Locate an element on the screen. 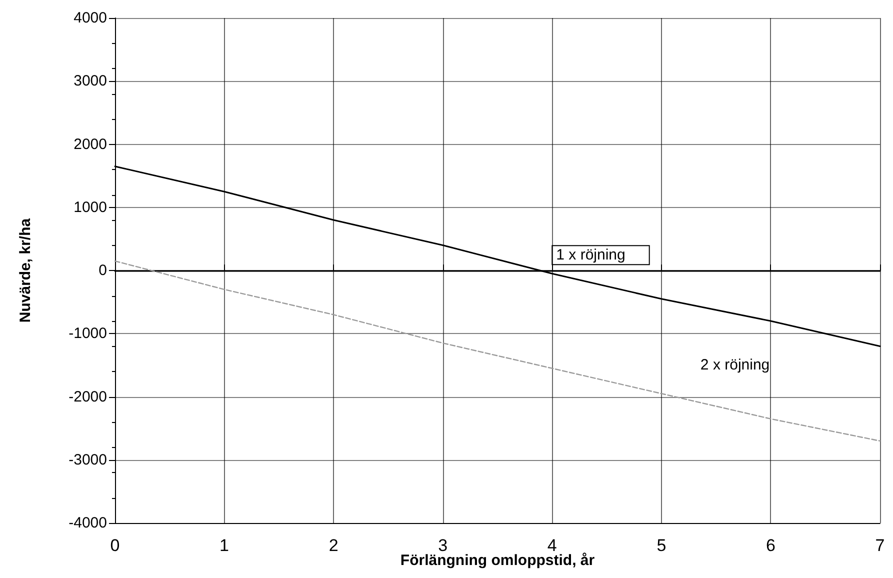  y-tick-label: 3000 is located at coordinates (90, 81).